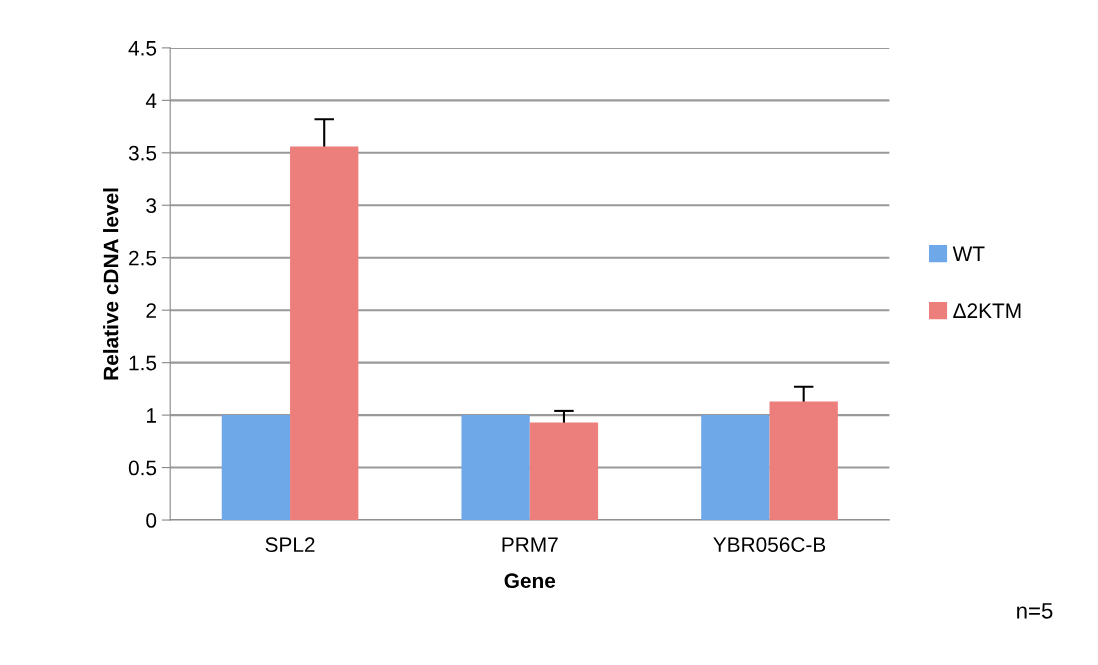 This screenshot has height=665, width=1098. Describe the element at coordinates (143, 363) in the screenshot. I see `y-tick-label: 1.5` at that location.